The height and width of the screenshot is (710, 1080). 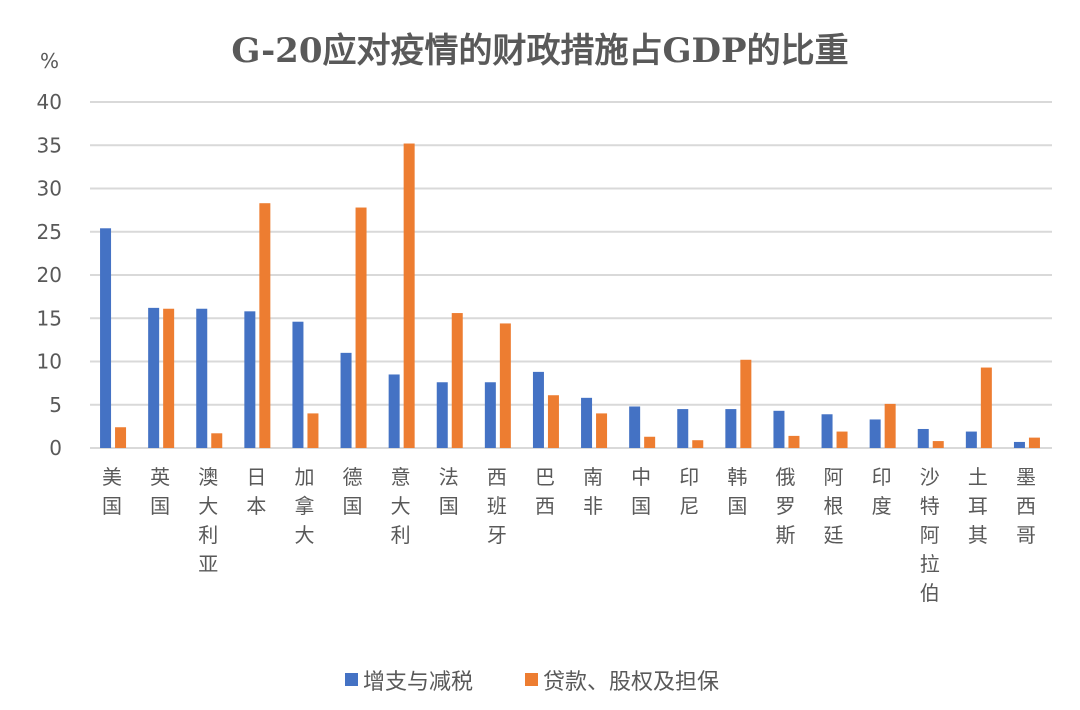 I want to click on legend: 增支与减税 贷款、股权及担保, so click(x=532, y=682).